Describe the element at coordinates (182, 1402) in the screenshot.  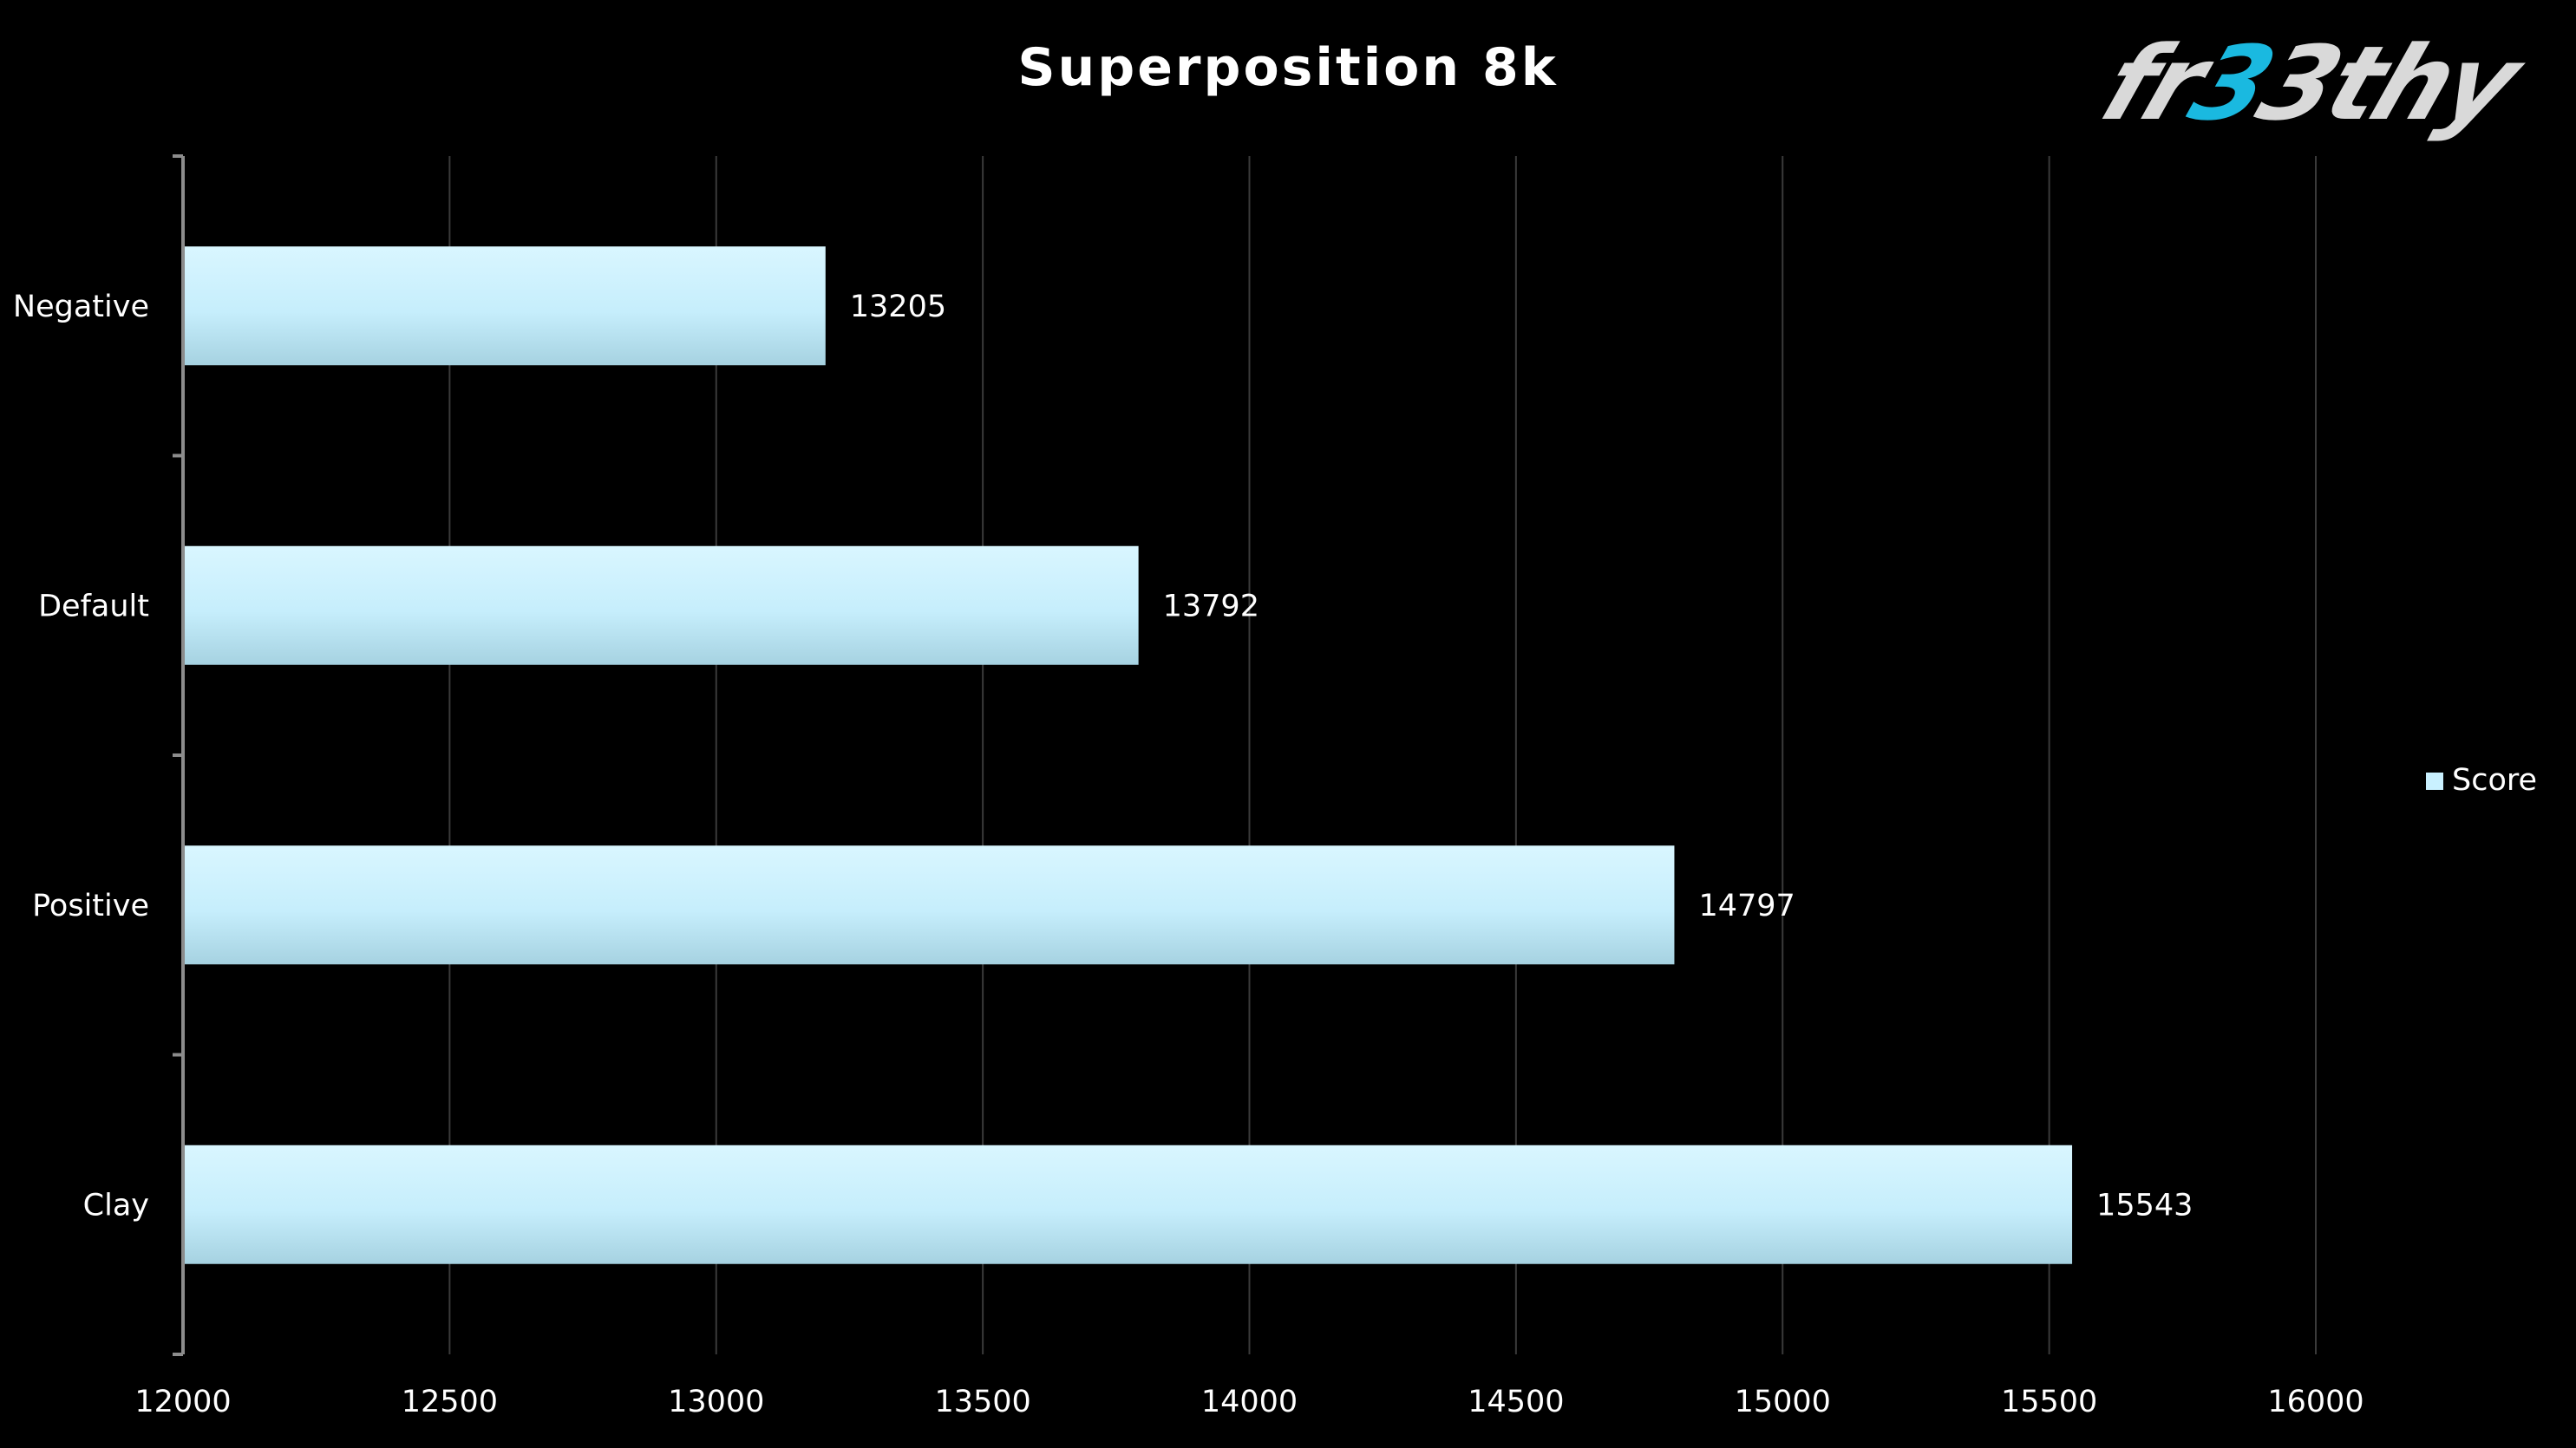
I see `x-tick-label-12000: 12000` at that location.